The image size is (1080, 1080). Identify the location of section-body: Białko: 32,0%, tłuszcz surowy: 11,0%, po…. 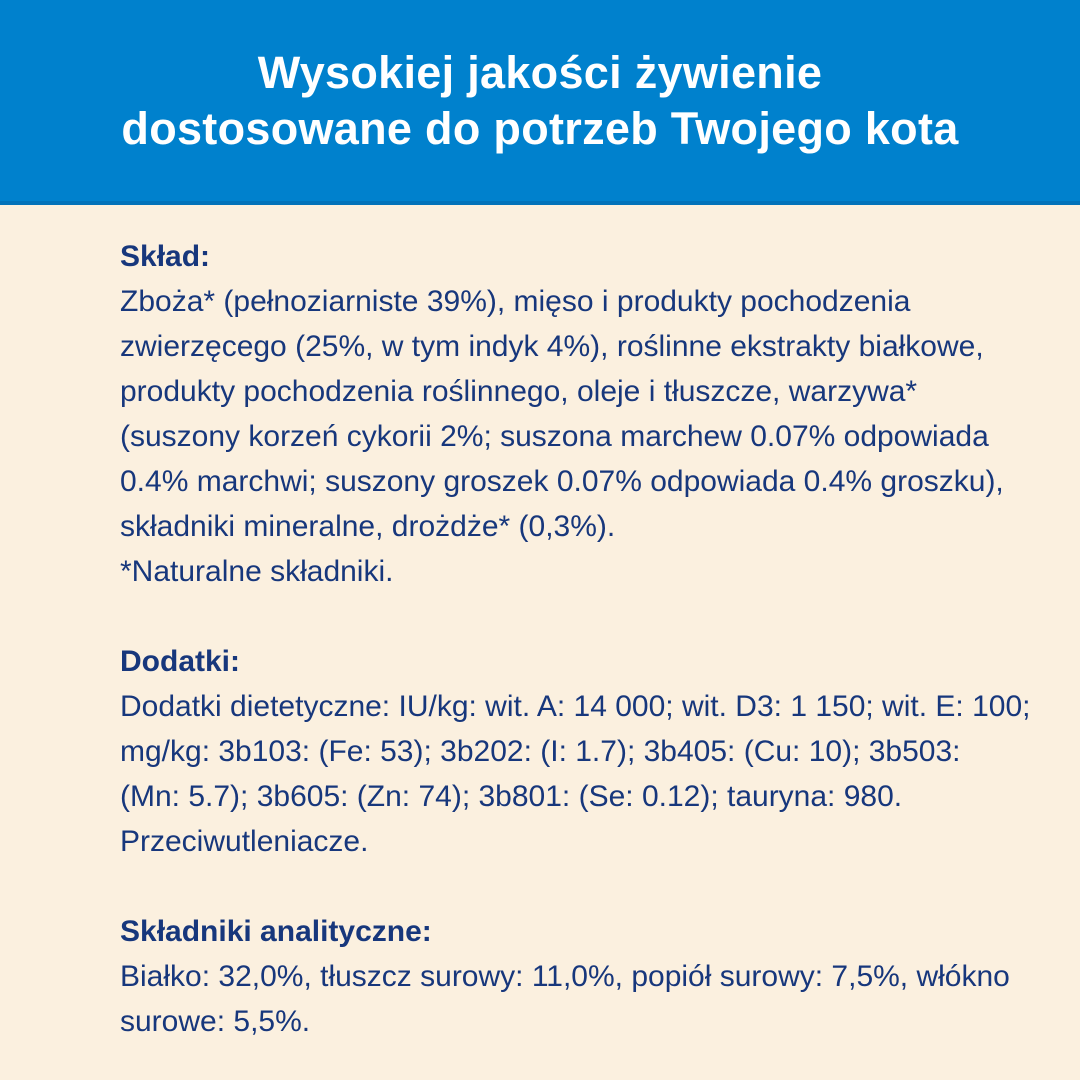
(565, 999).